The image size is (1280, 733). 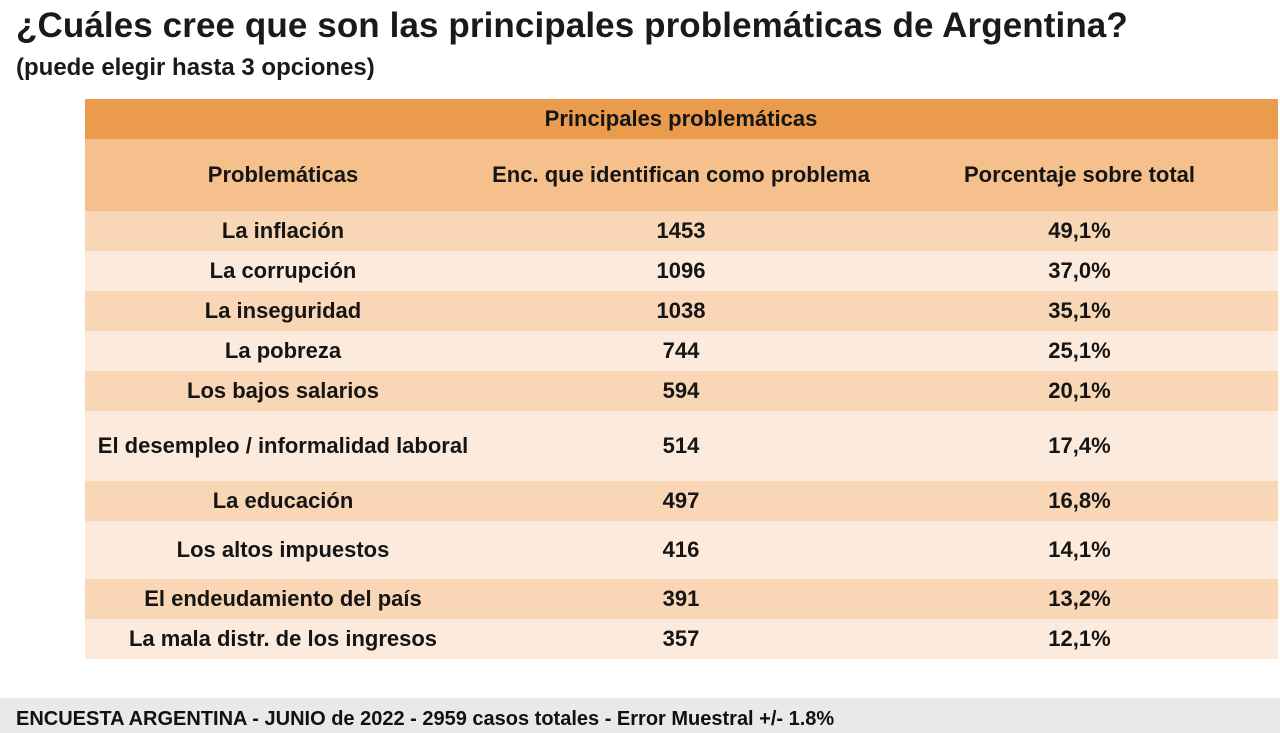 I want to click on table-banner-row: Principales problemáticas, so click(x=681, y=119).